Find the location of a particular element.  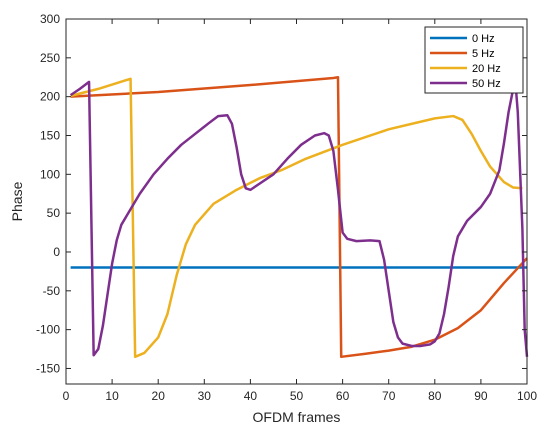

x-tick-label: 0 is located at coordinates (66, 396).